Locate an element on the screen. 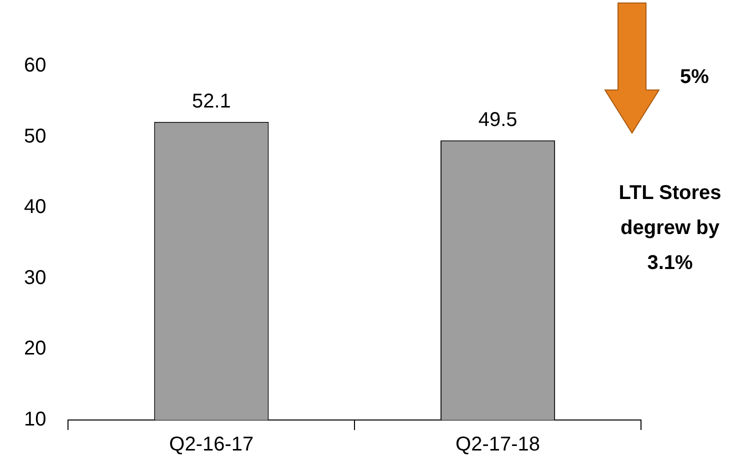 This screenshot has height=464, width=741. y-tick-label: 60 is located at coordinates (35, 65).